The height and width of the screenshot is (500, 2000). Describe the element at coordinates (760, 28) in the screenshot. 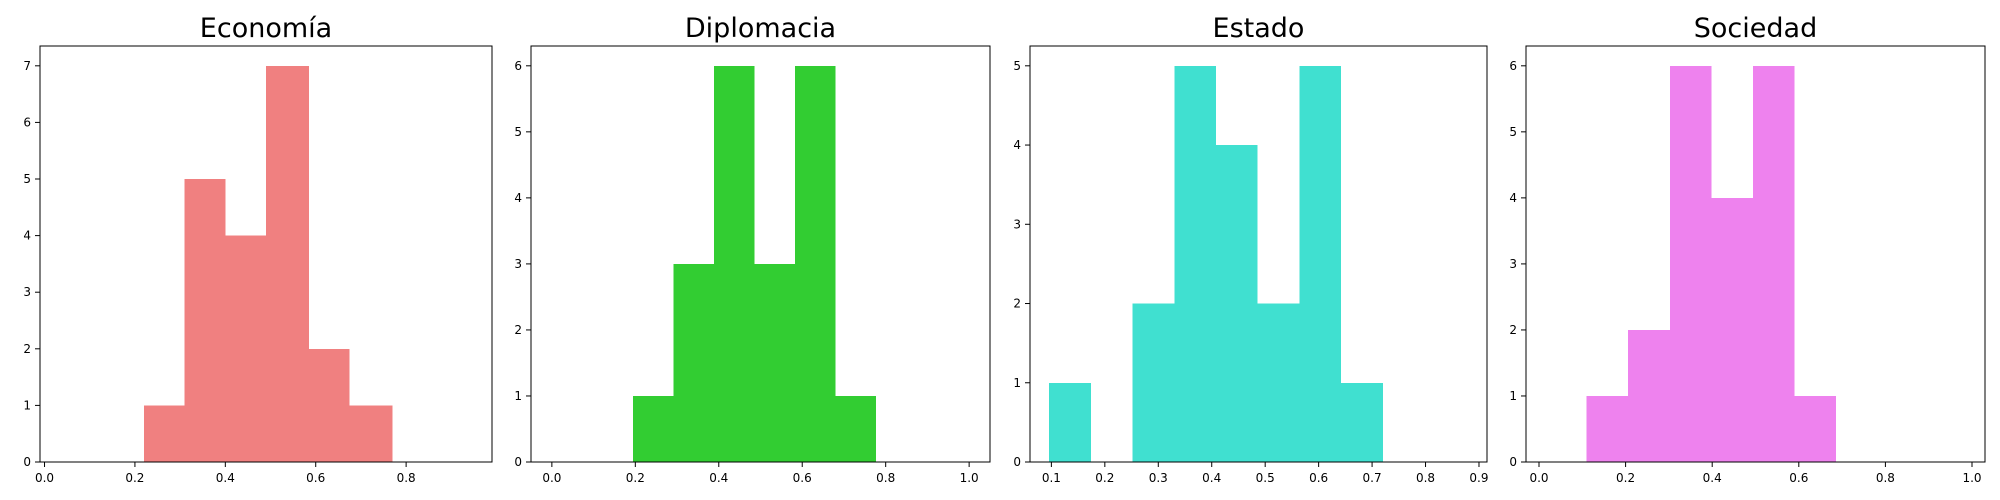

I see `panel-title: Diplomacia` at that location.